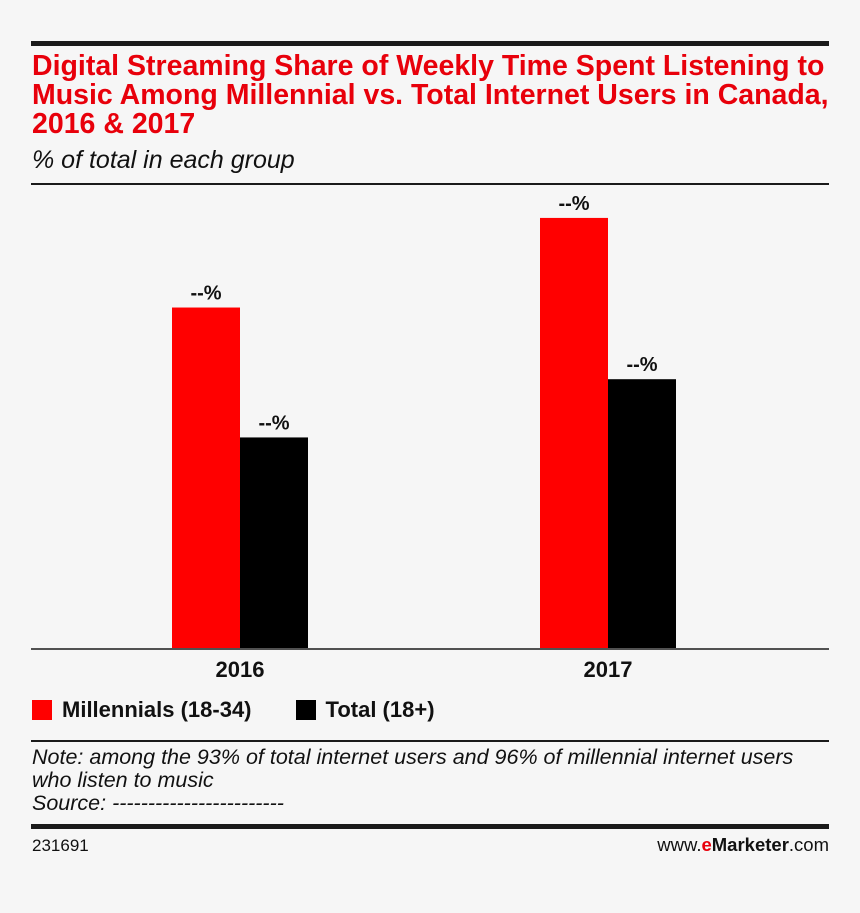 This screenshot has width=860, height=913. I want to click on emarketer-logo: www.eMarketer.com, so click(743, 845).